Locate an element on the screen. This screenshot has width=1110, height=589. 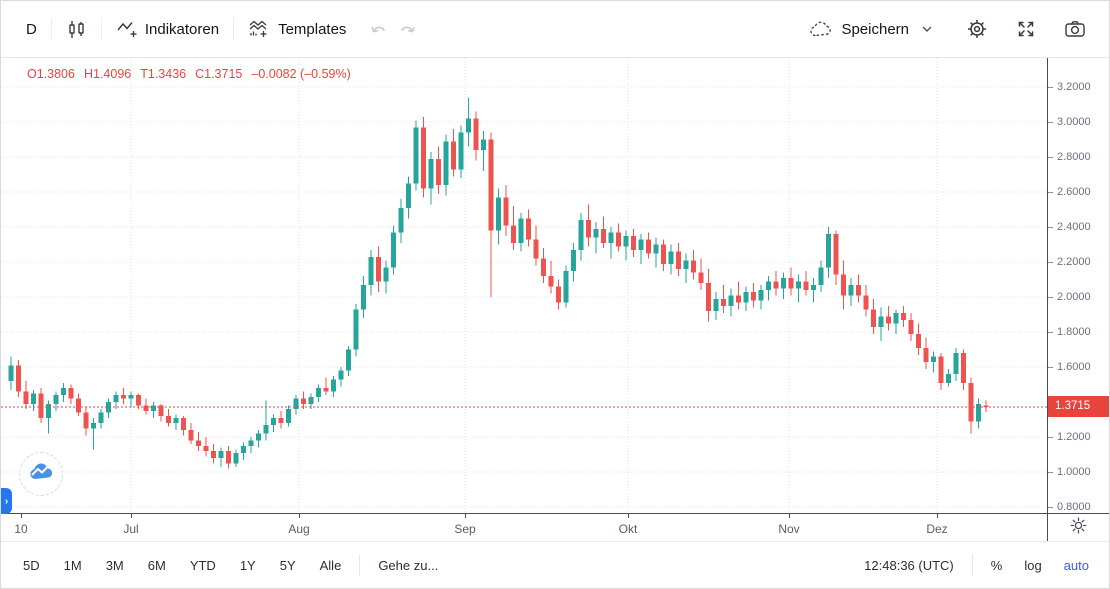
gear-icon is located at coordinates (977, 29).